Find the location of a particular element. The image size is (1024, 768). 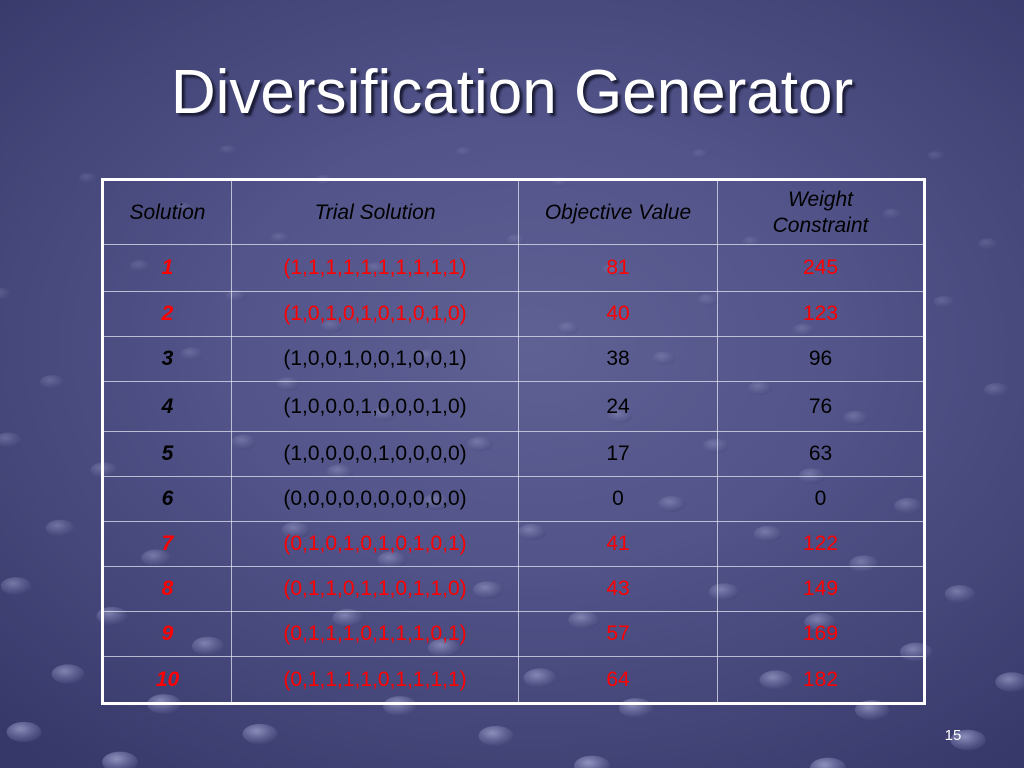

header-weight-constraint-label: Weight Constraint is located at coordinates (820, 212).